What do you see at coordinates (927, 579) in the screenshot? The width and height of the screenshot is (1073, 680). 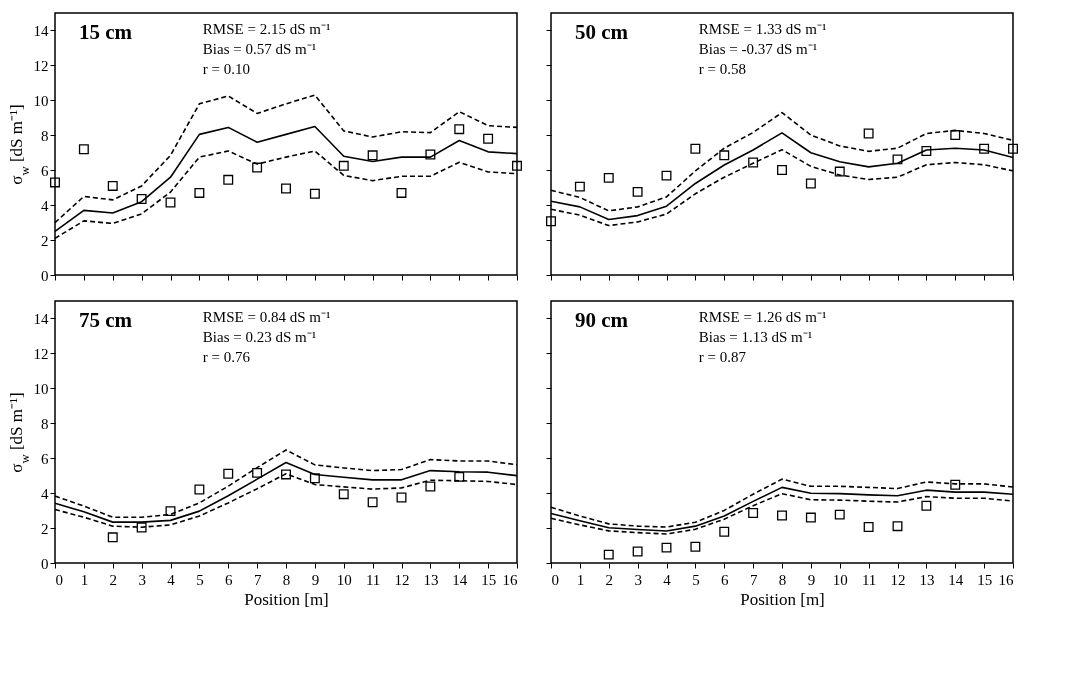 I see `x-tick-label: 13` at bounding box center [927, 579].